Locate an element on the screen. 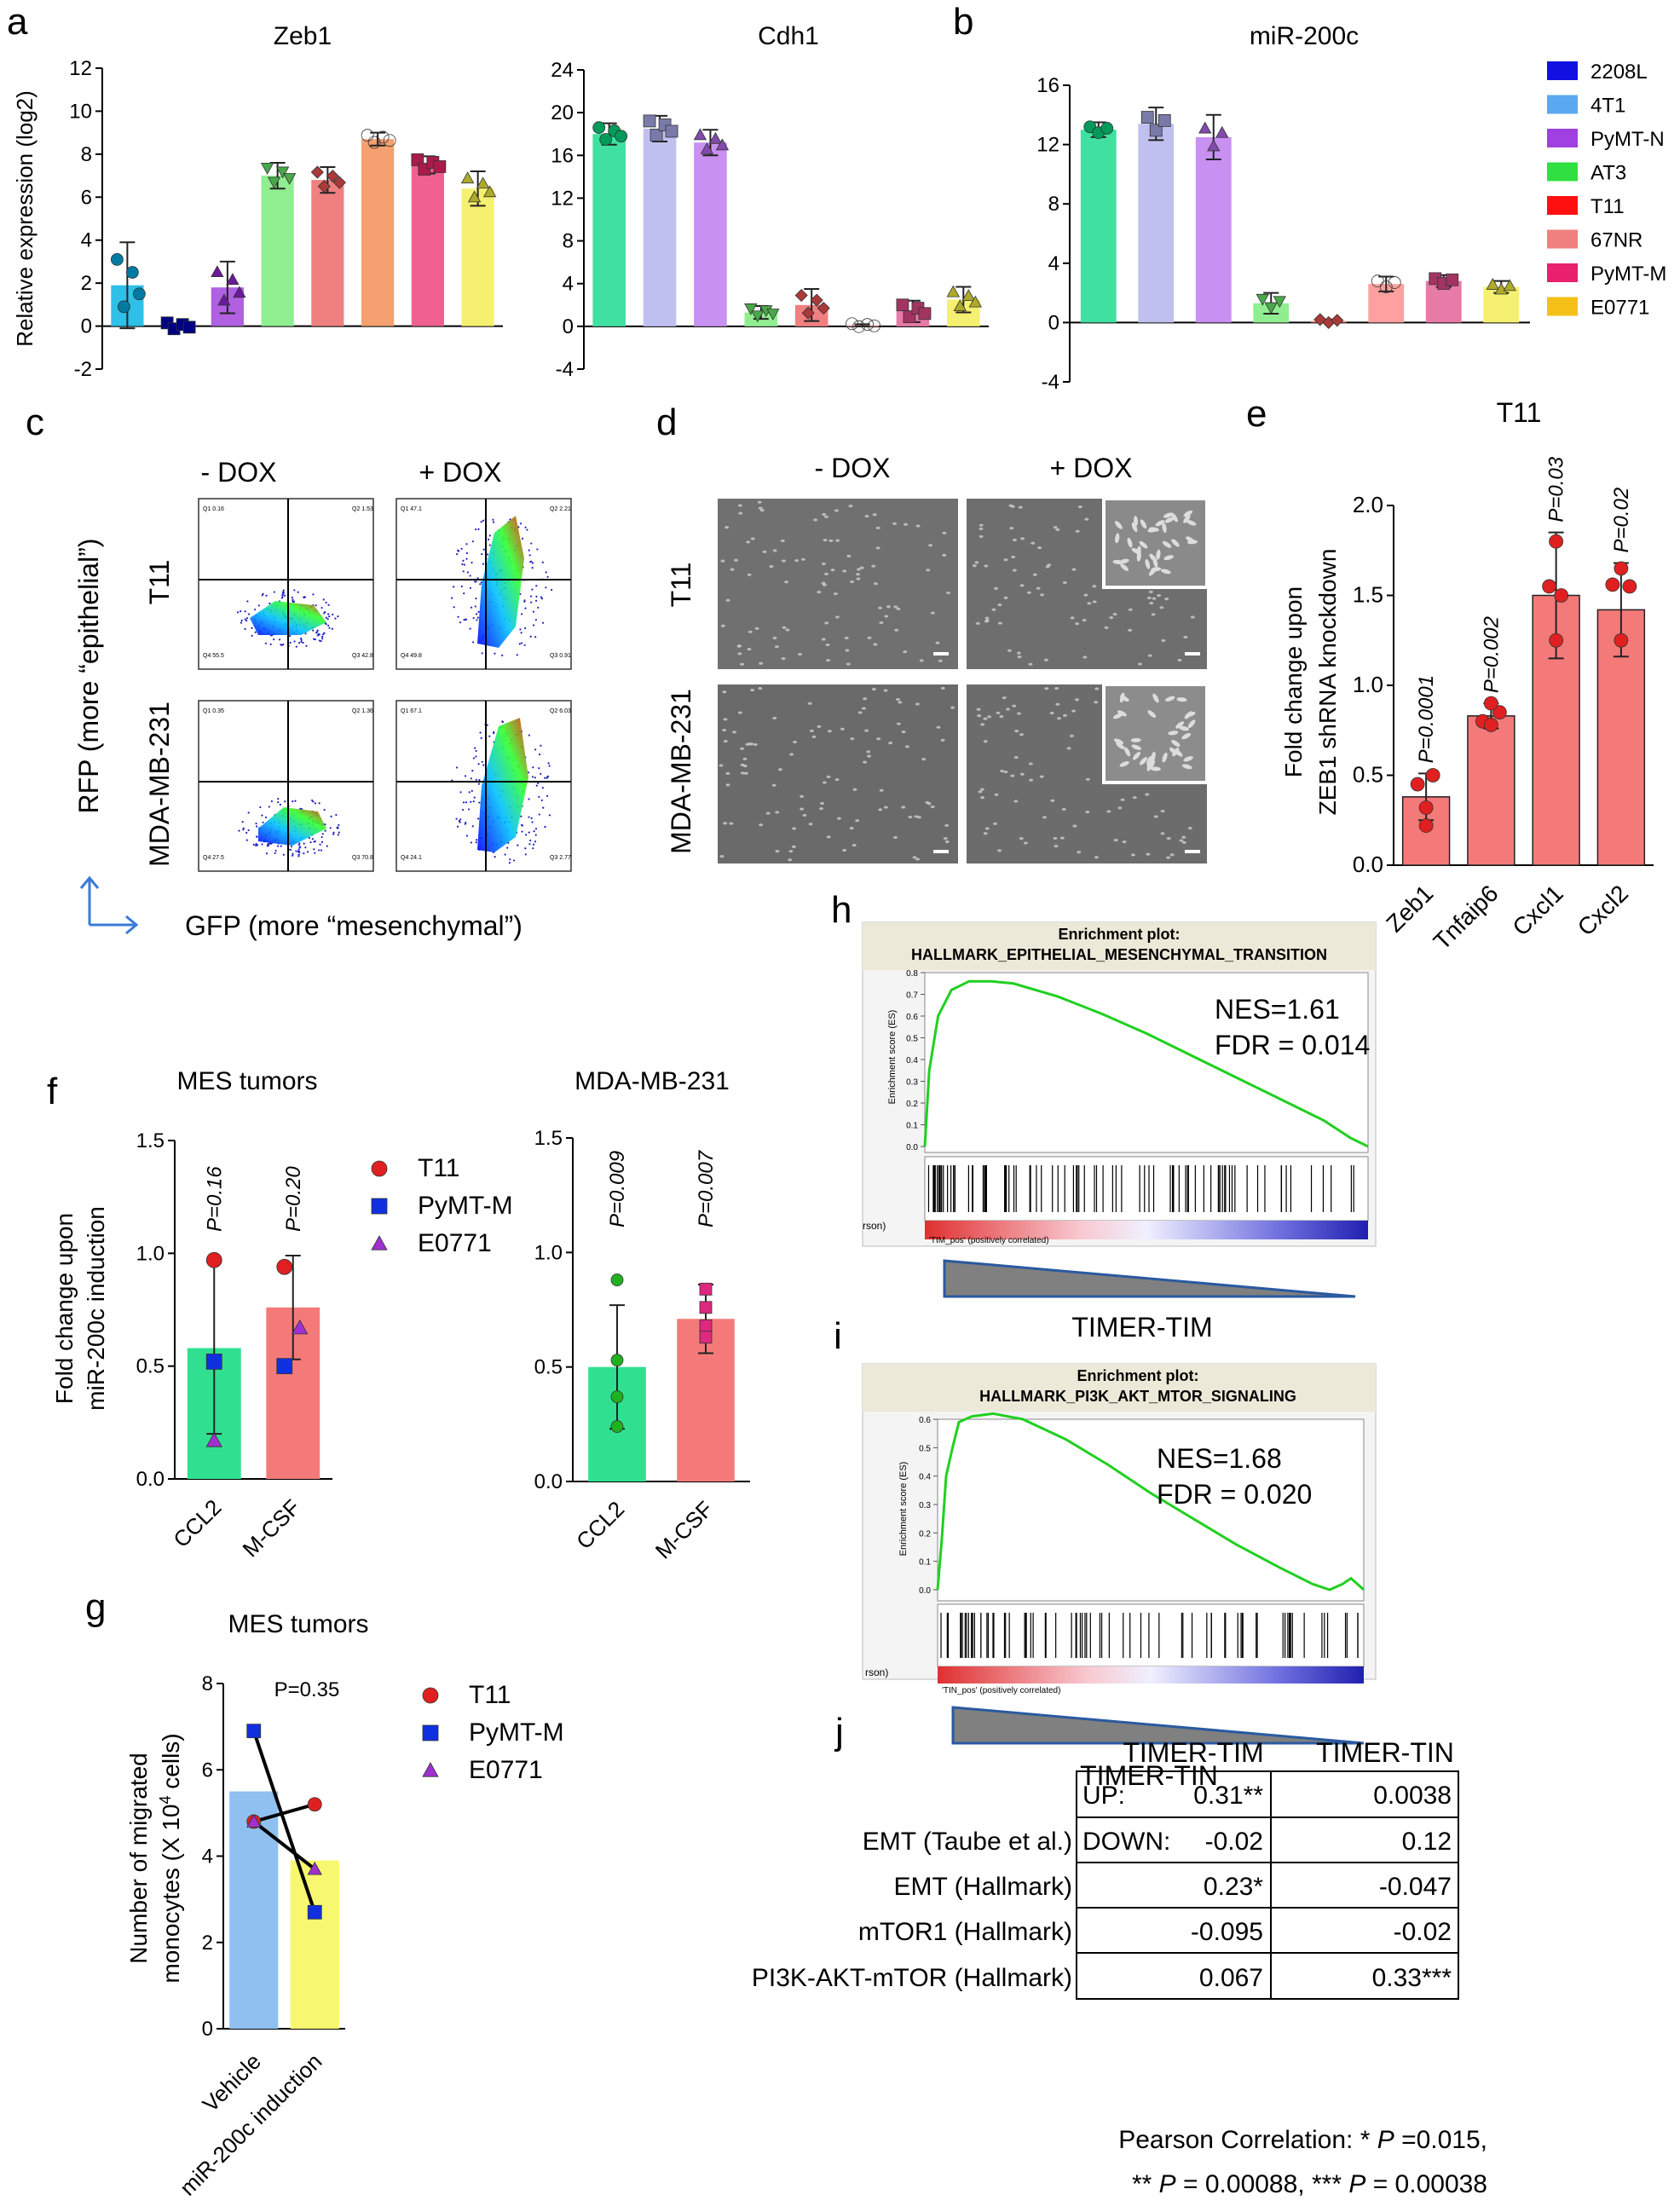  flow-quadrant-label: Q4 55.5 is located at coordinates (213, 656).